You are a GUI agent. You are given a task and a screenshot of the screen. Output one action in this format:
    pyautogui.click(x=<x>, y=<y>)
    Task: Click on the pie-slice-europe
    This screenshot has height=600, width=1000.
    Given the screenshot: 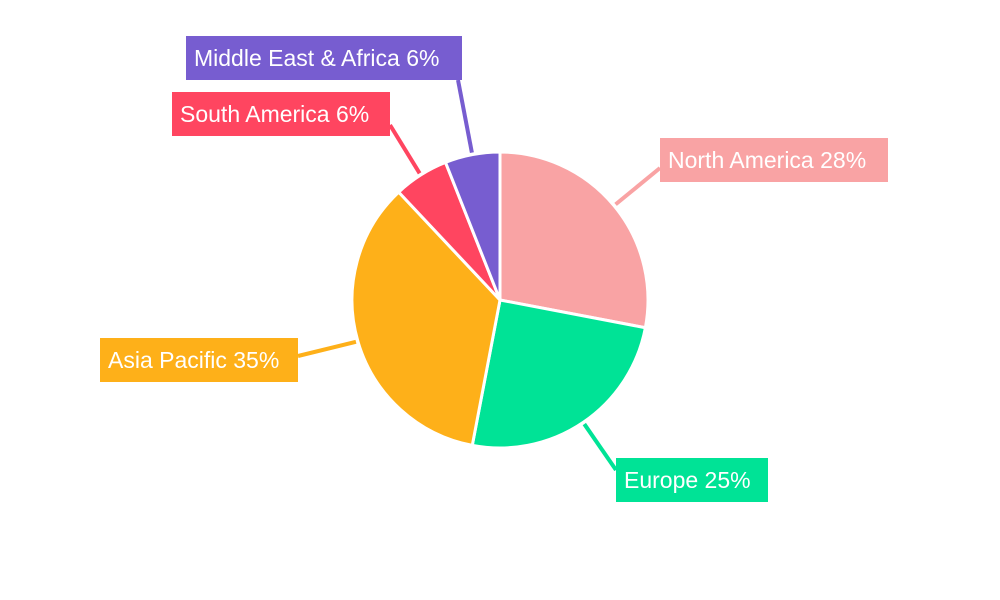 What is the action you would take?
    pyautogui.click(x=559, y=374)
    